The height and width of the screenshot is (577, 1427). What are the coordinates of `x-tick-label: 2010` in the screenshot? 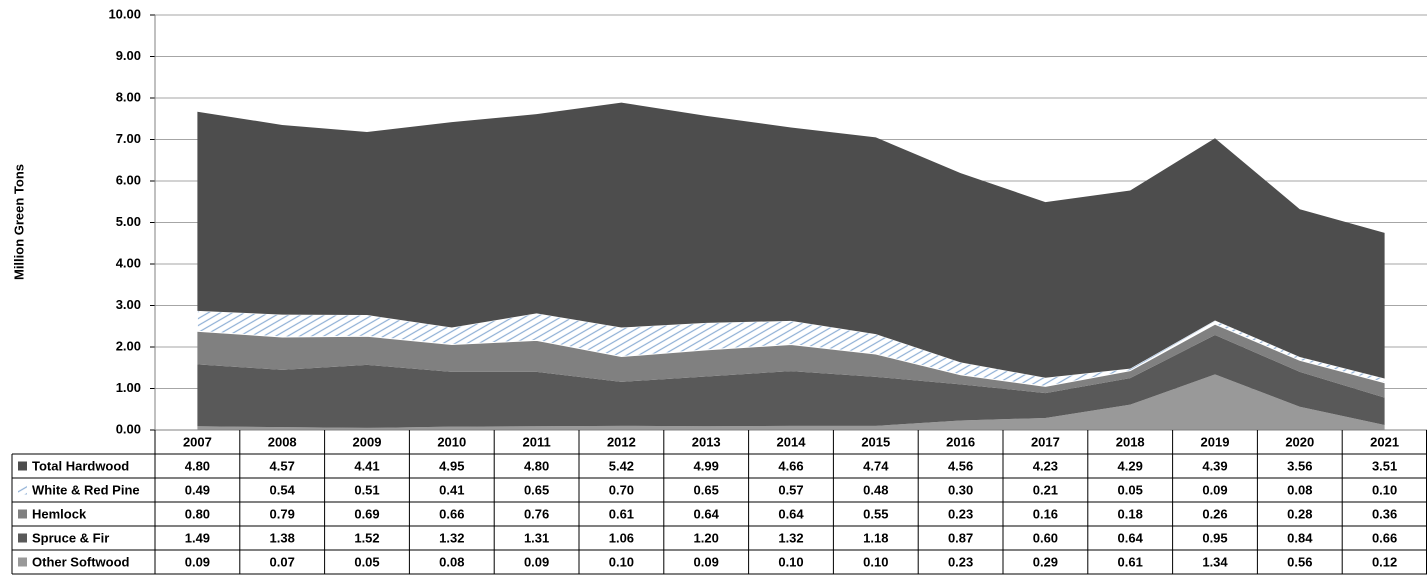 It's located at (451, 441).